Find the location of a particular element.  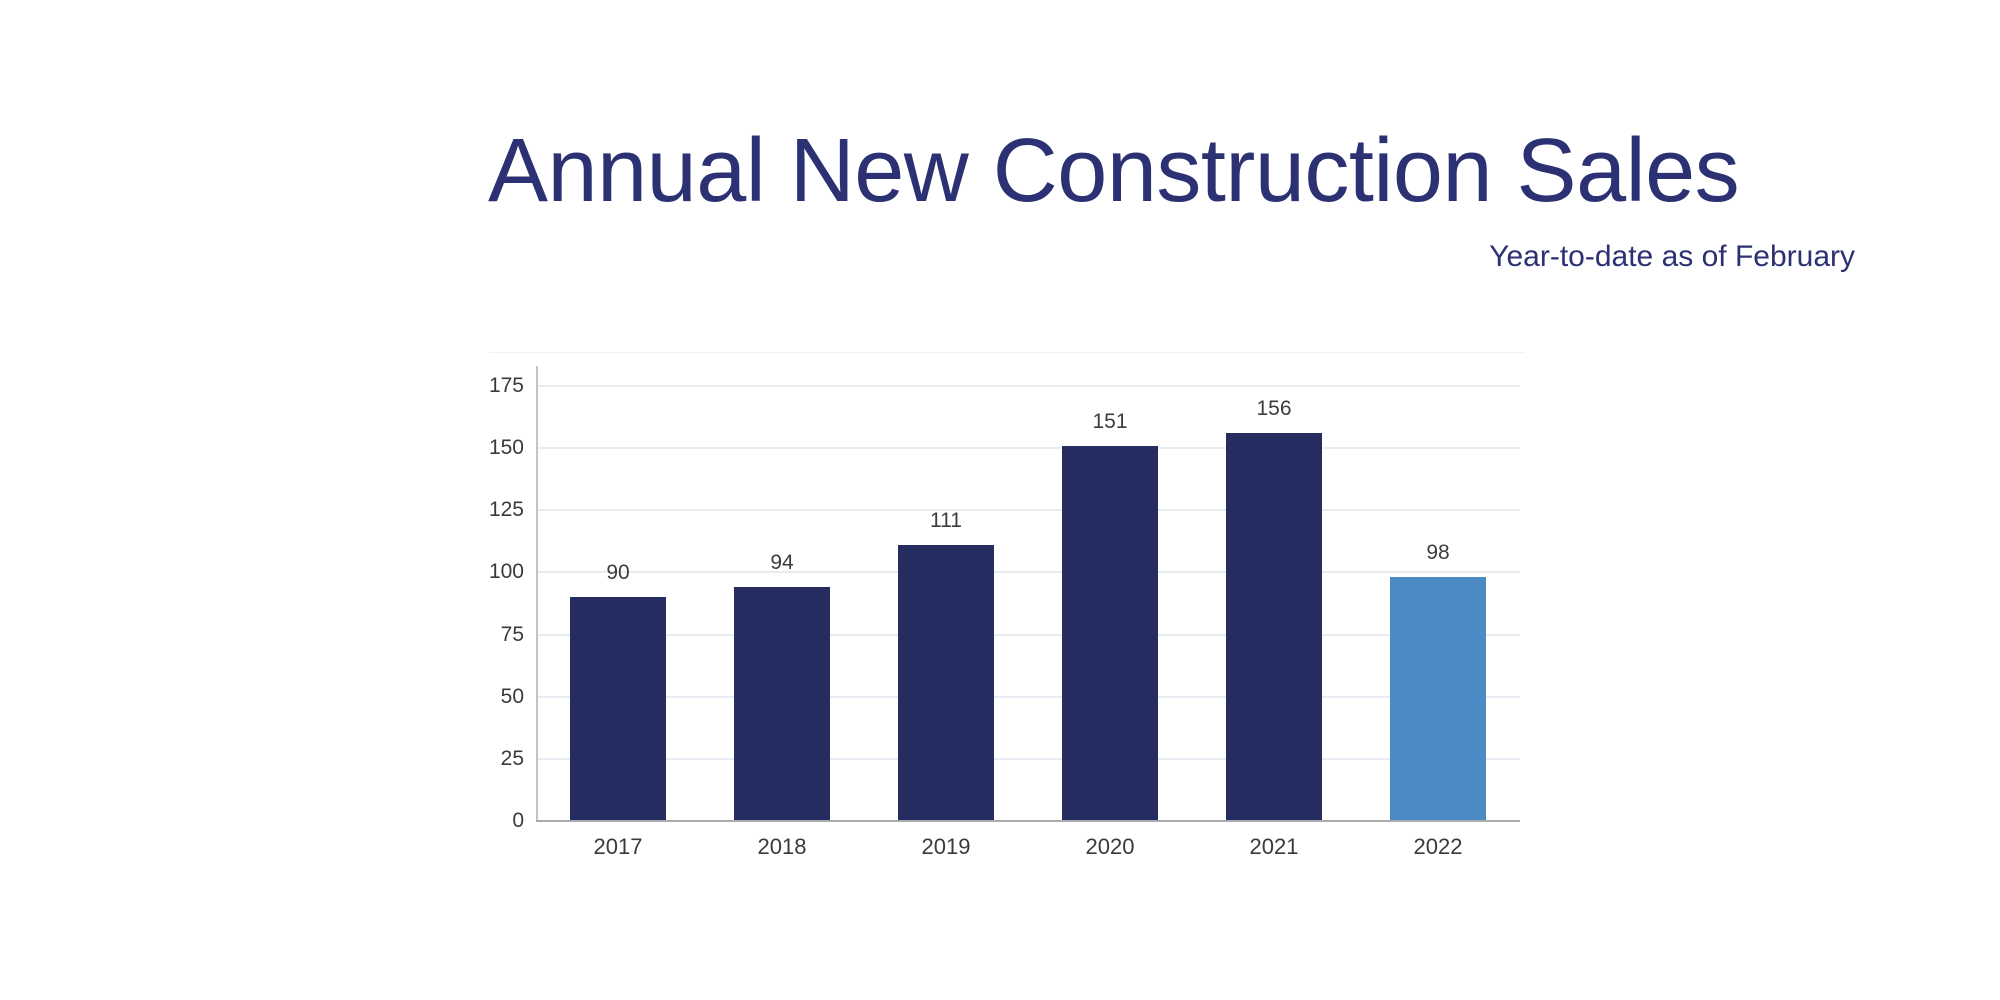

x-tick-label-2021: 2021 is located at coordinates (1274, 846).